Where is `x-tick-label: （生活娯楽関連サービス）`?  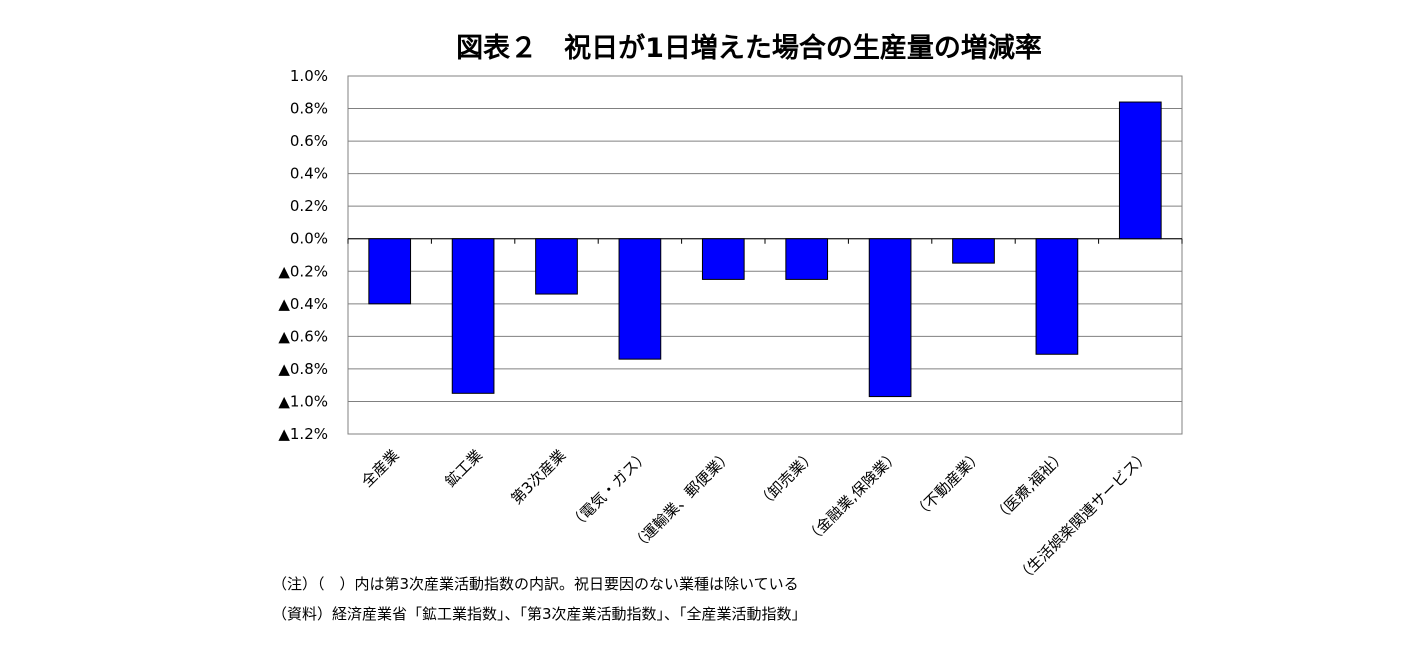
x-tick-label: （生活娯楽関連サービス） is located at coordinates (1083, 516).